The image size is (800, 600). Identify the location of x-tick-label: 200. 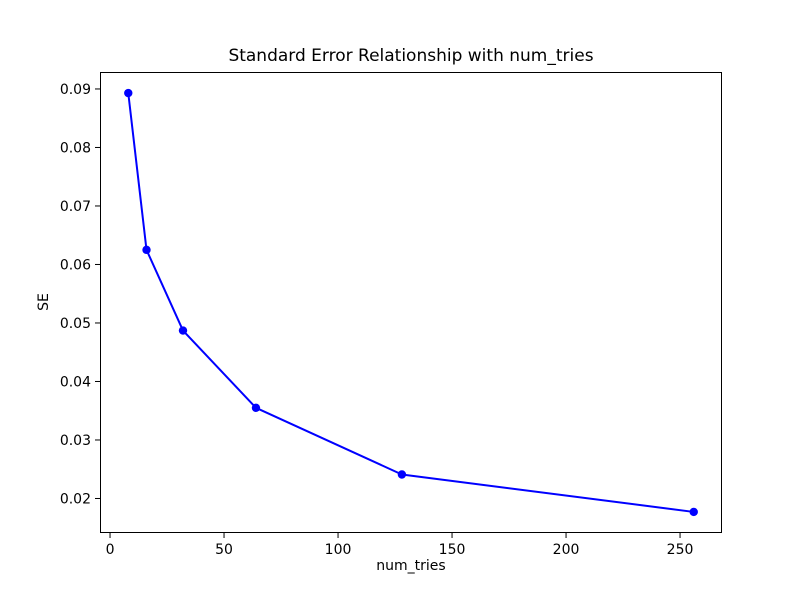
(566, 550).